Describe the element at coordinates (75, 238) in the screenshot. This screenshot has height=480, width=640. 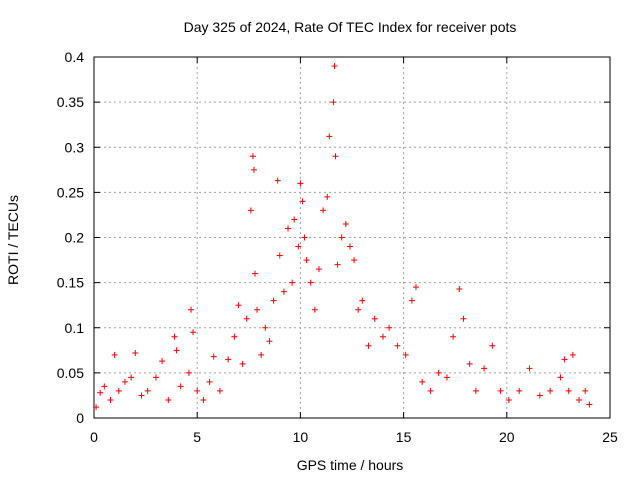
I see `y-tick-label: 0.2` at that location.